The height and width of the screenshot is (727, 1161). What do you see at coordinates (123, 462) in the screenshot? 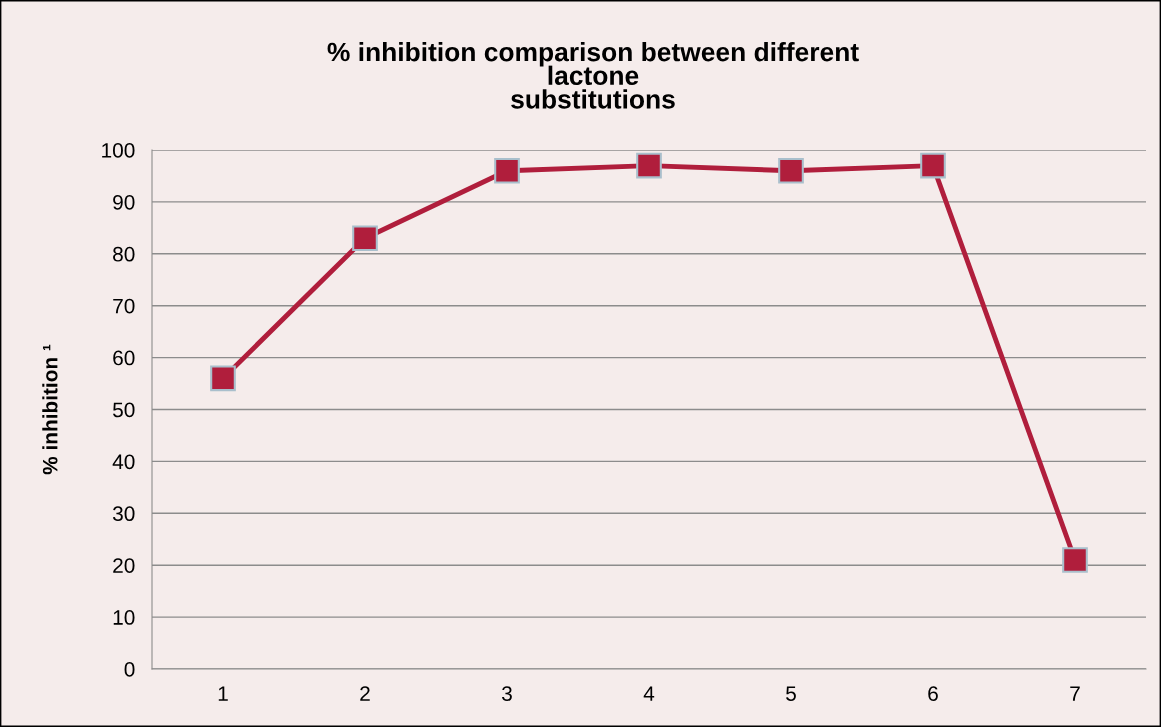
I see `y-tick-label: 40` at bounding box center [123, 462].